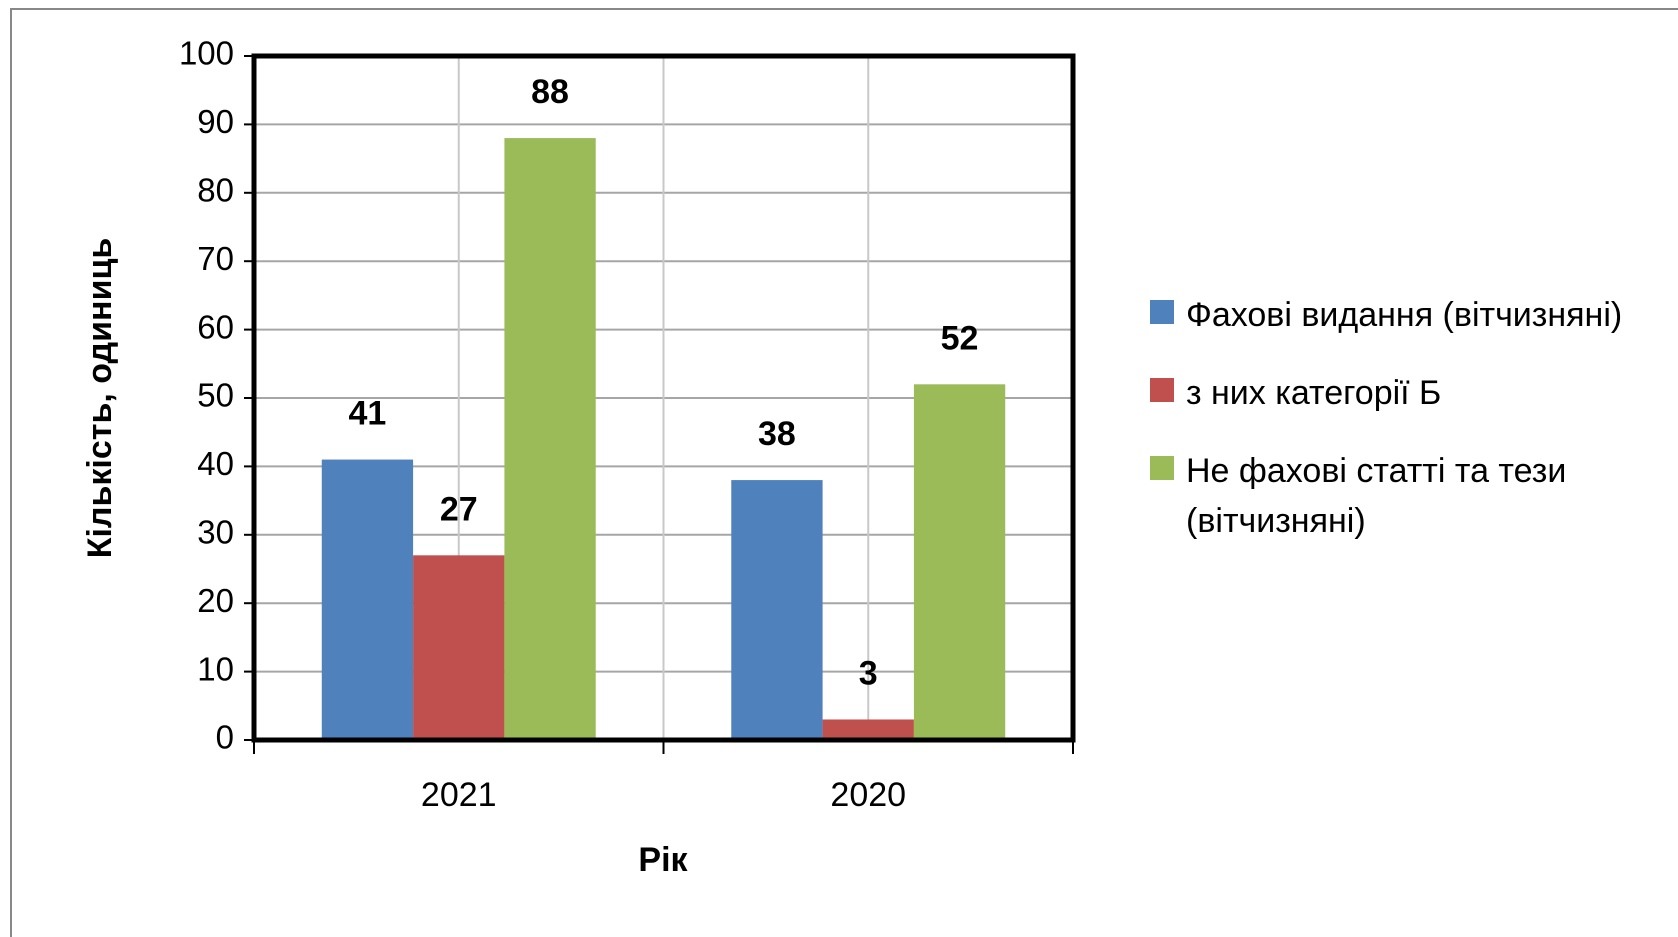 This screenshot has width=1678, height=937. Describe the element at coordinates (1404, 315) in the screenshot. I see `legend-label: Фахові видання (вітчизняні)` at that location.